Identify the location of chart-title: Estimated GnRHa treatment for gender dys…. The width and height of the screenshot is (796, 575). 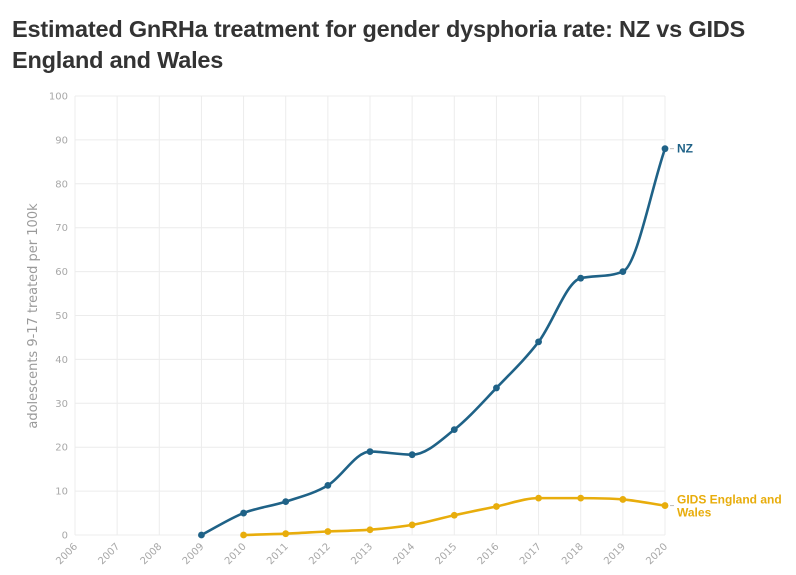
(379, 44).